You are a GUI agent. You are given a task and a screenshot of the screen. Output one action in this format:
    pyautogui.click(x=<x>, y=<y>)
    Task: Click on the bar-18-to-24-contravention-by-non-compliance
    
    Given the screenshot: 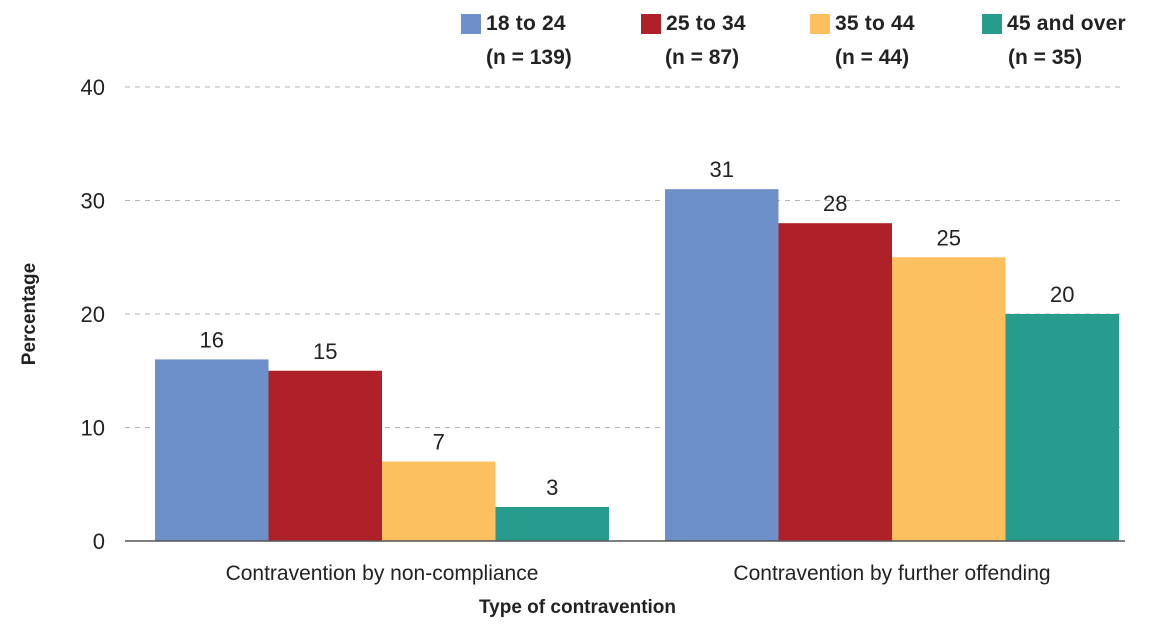 What is the action you would take?
    pyautogui.click(x=212, y=450)
    